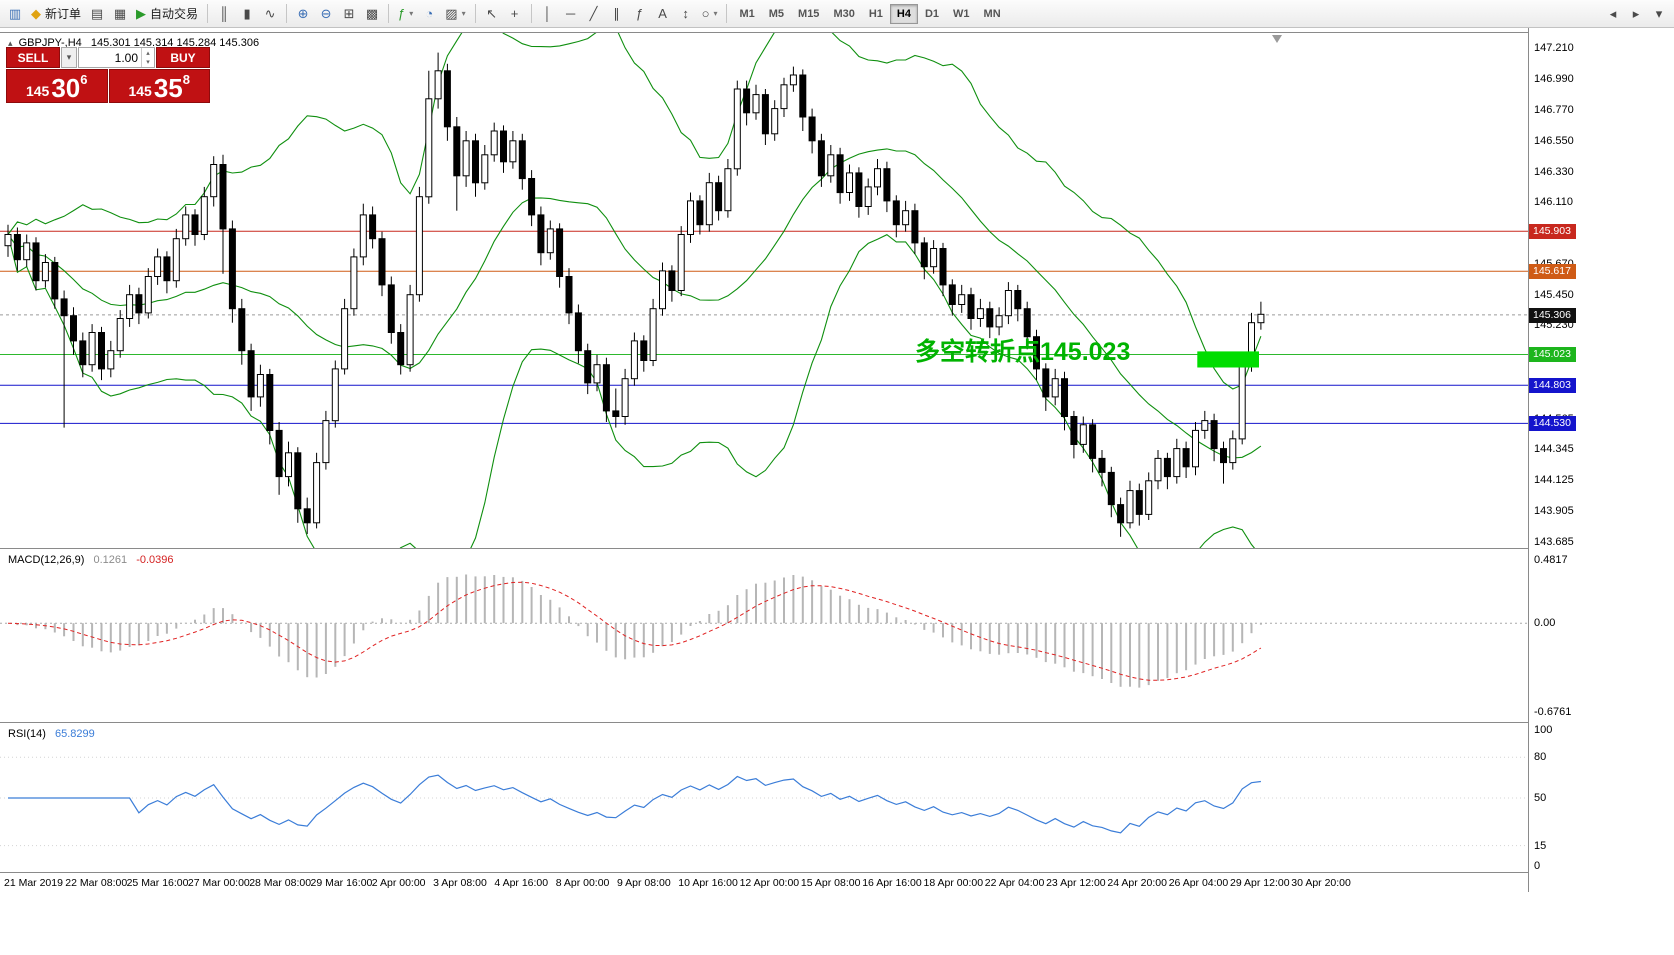 This screenshot has height=955, width=1674. What do you see at coordinates (903, 13) in the screenshot?
I see `timeframe-h4-button: H4` at bounding box center [903, 13].